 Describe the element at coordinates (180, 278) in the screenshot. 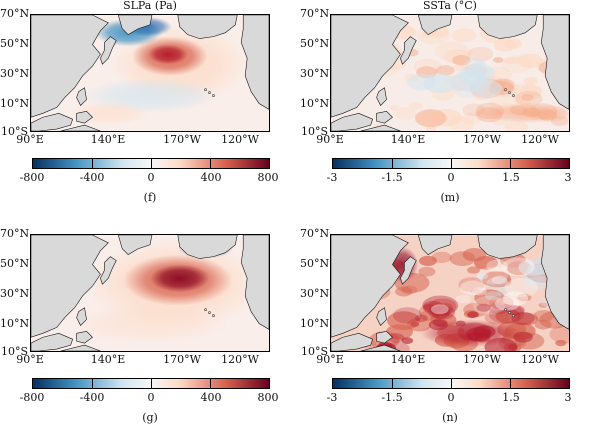

I see `anomaly-blob` at that location.